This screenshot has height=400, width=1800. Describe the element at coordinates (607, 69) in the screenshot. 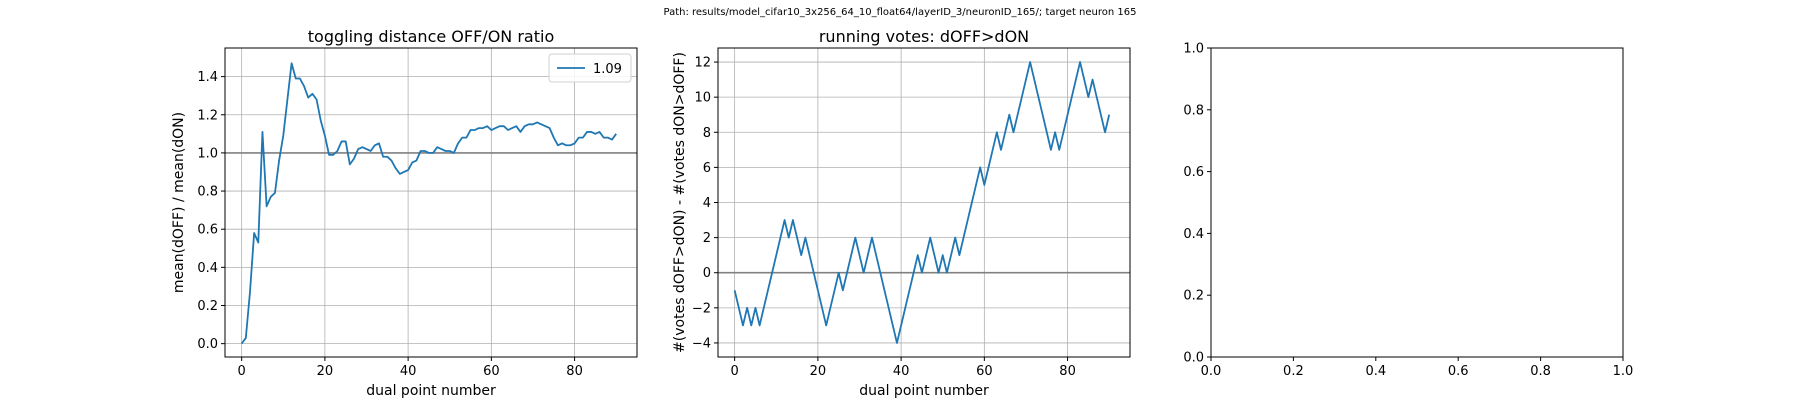

I see `legend-label: 1.09` at that location.